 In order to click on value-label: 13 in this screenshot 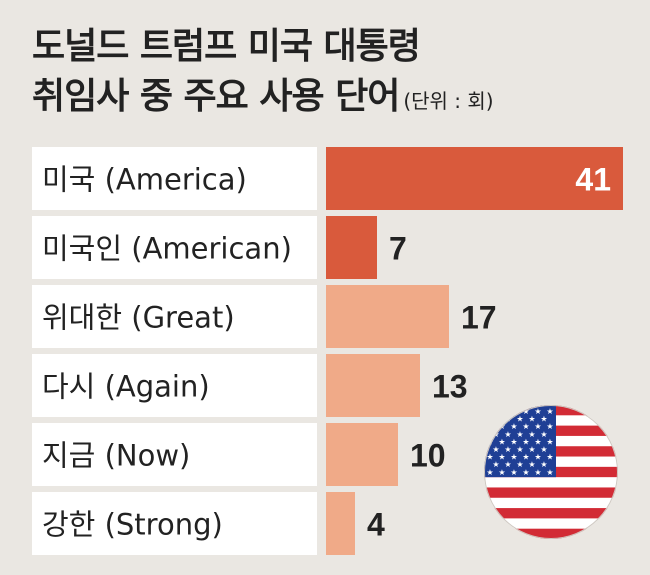, I will do `click(450, 387)`.